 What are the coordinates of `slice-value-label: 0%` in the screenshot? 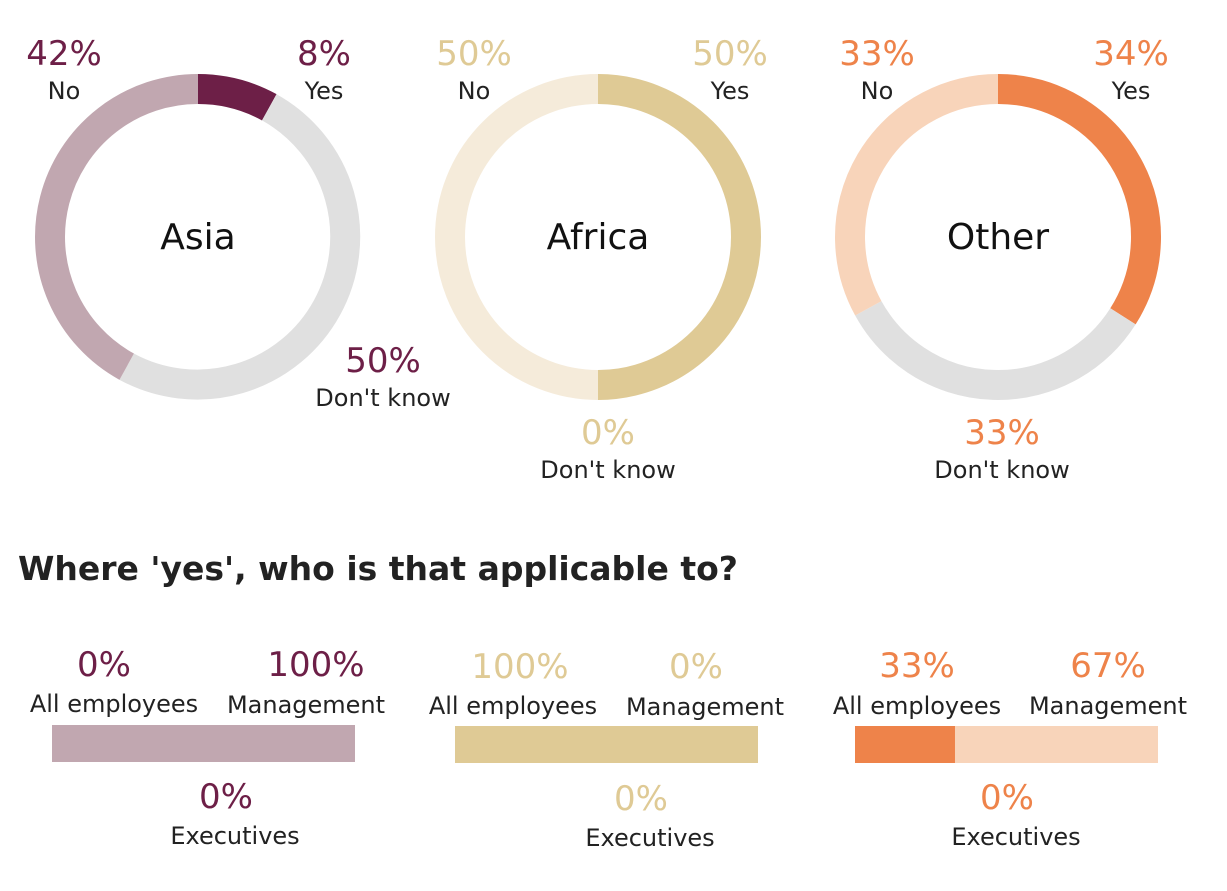 It's located at (608, 433).